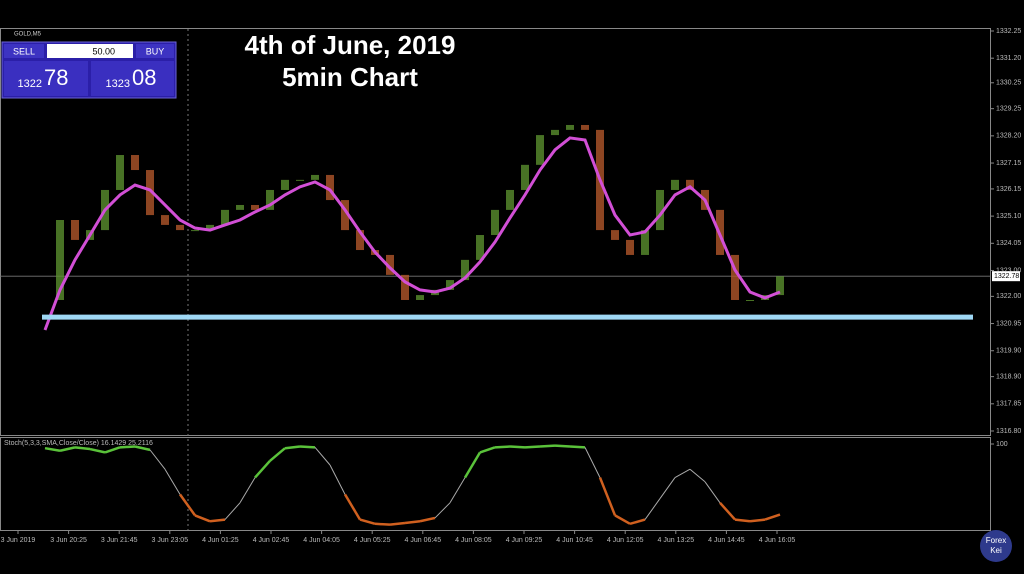 The image size is (1024, 574). I want to click on subtitle: 5min Chart, so click(350, 77).